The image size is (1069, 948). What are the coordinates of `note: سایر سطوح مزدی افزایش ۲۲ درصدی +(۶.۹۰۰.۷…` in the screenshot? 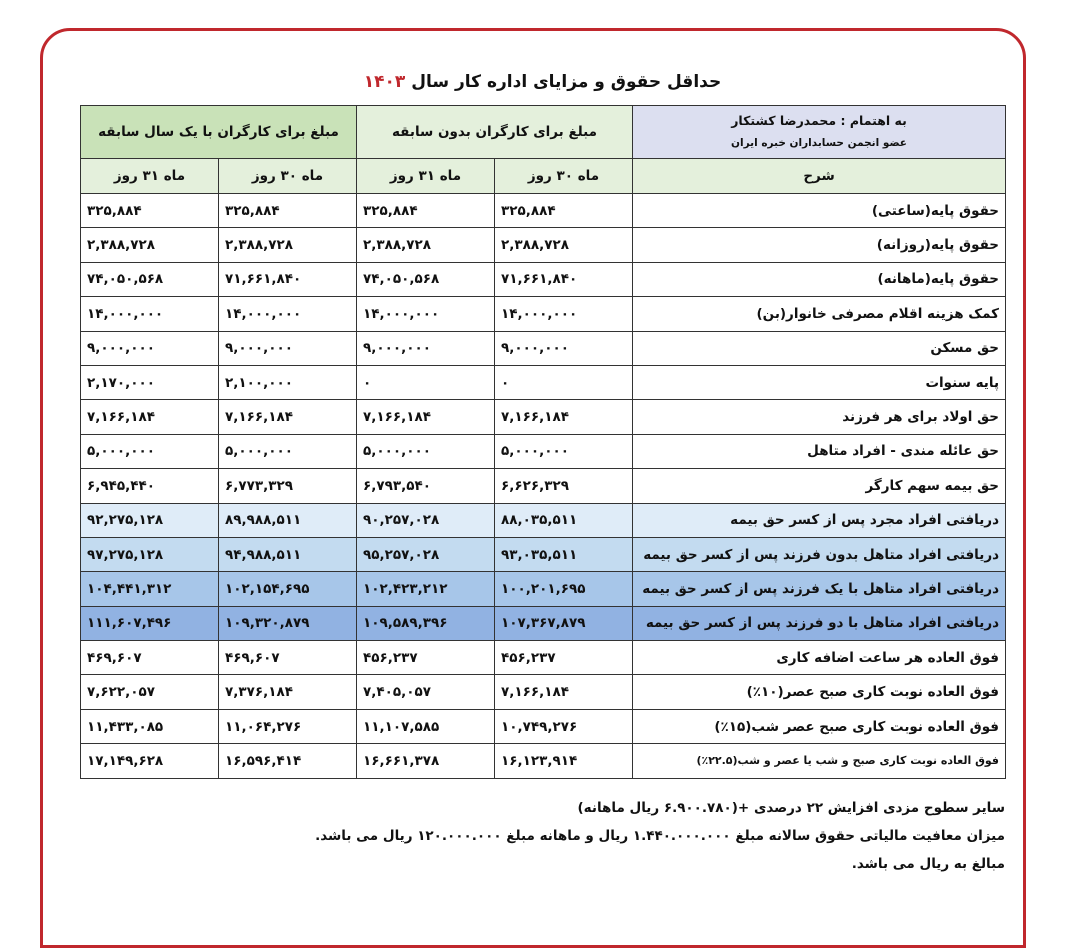 It's located at (791, 808).